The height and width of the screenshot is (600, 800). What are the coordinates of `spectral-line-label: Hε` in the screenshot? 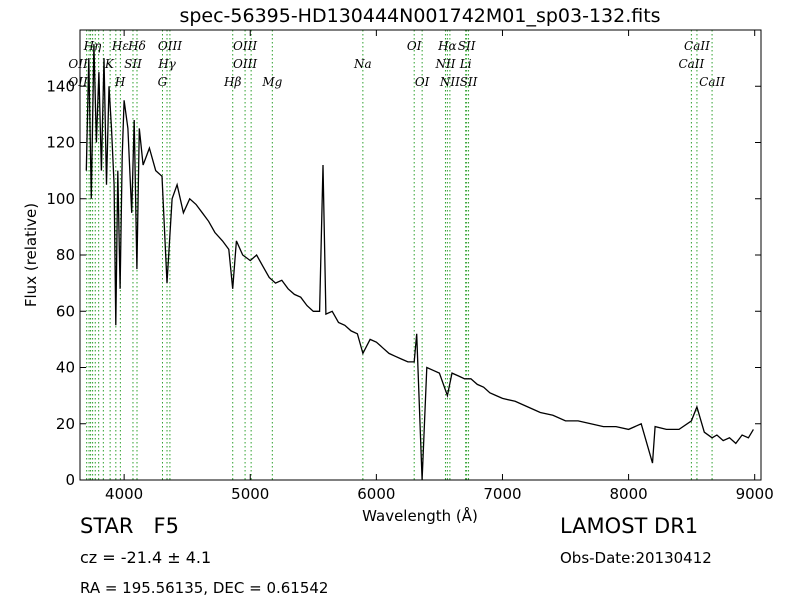 It's located at (120, 46).